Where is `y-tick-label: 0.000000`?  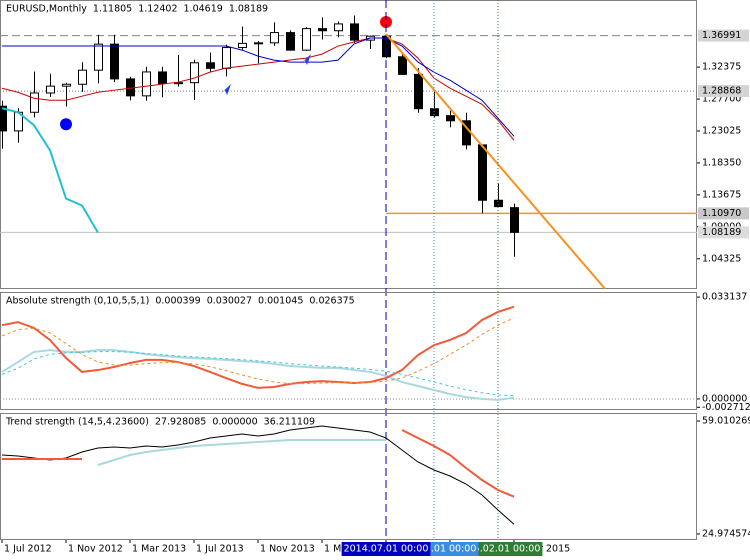
y-tick-label: 0.000000 is located at coordinates (724, 398).